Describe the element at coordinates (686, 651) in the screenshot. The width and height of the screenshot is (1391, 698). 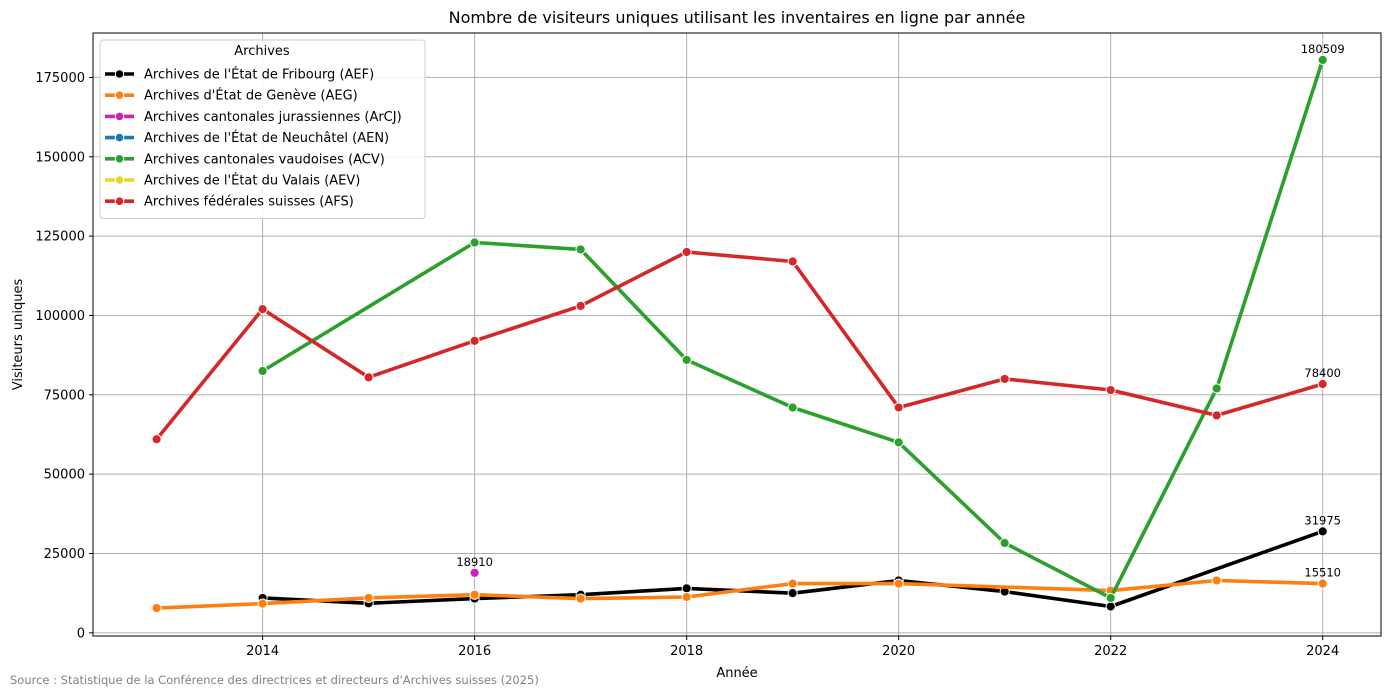
I see `x-tick-label: 2018` at that location.